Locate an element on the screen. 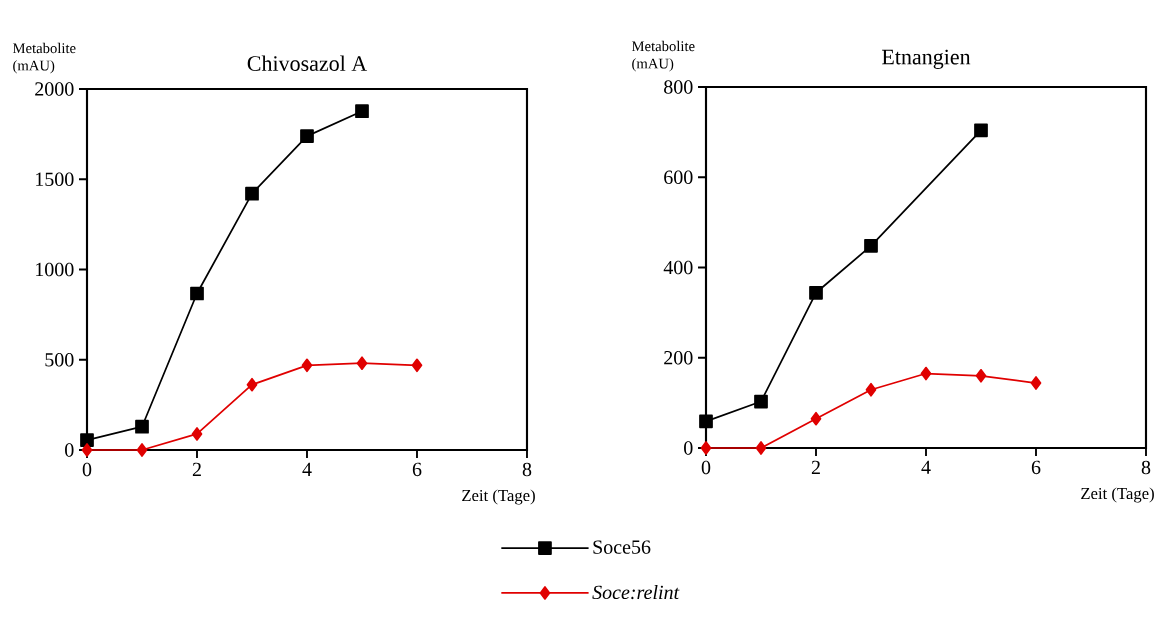  y-tick-label: 200 is located at coordinates (678, 358).